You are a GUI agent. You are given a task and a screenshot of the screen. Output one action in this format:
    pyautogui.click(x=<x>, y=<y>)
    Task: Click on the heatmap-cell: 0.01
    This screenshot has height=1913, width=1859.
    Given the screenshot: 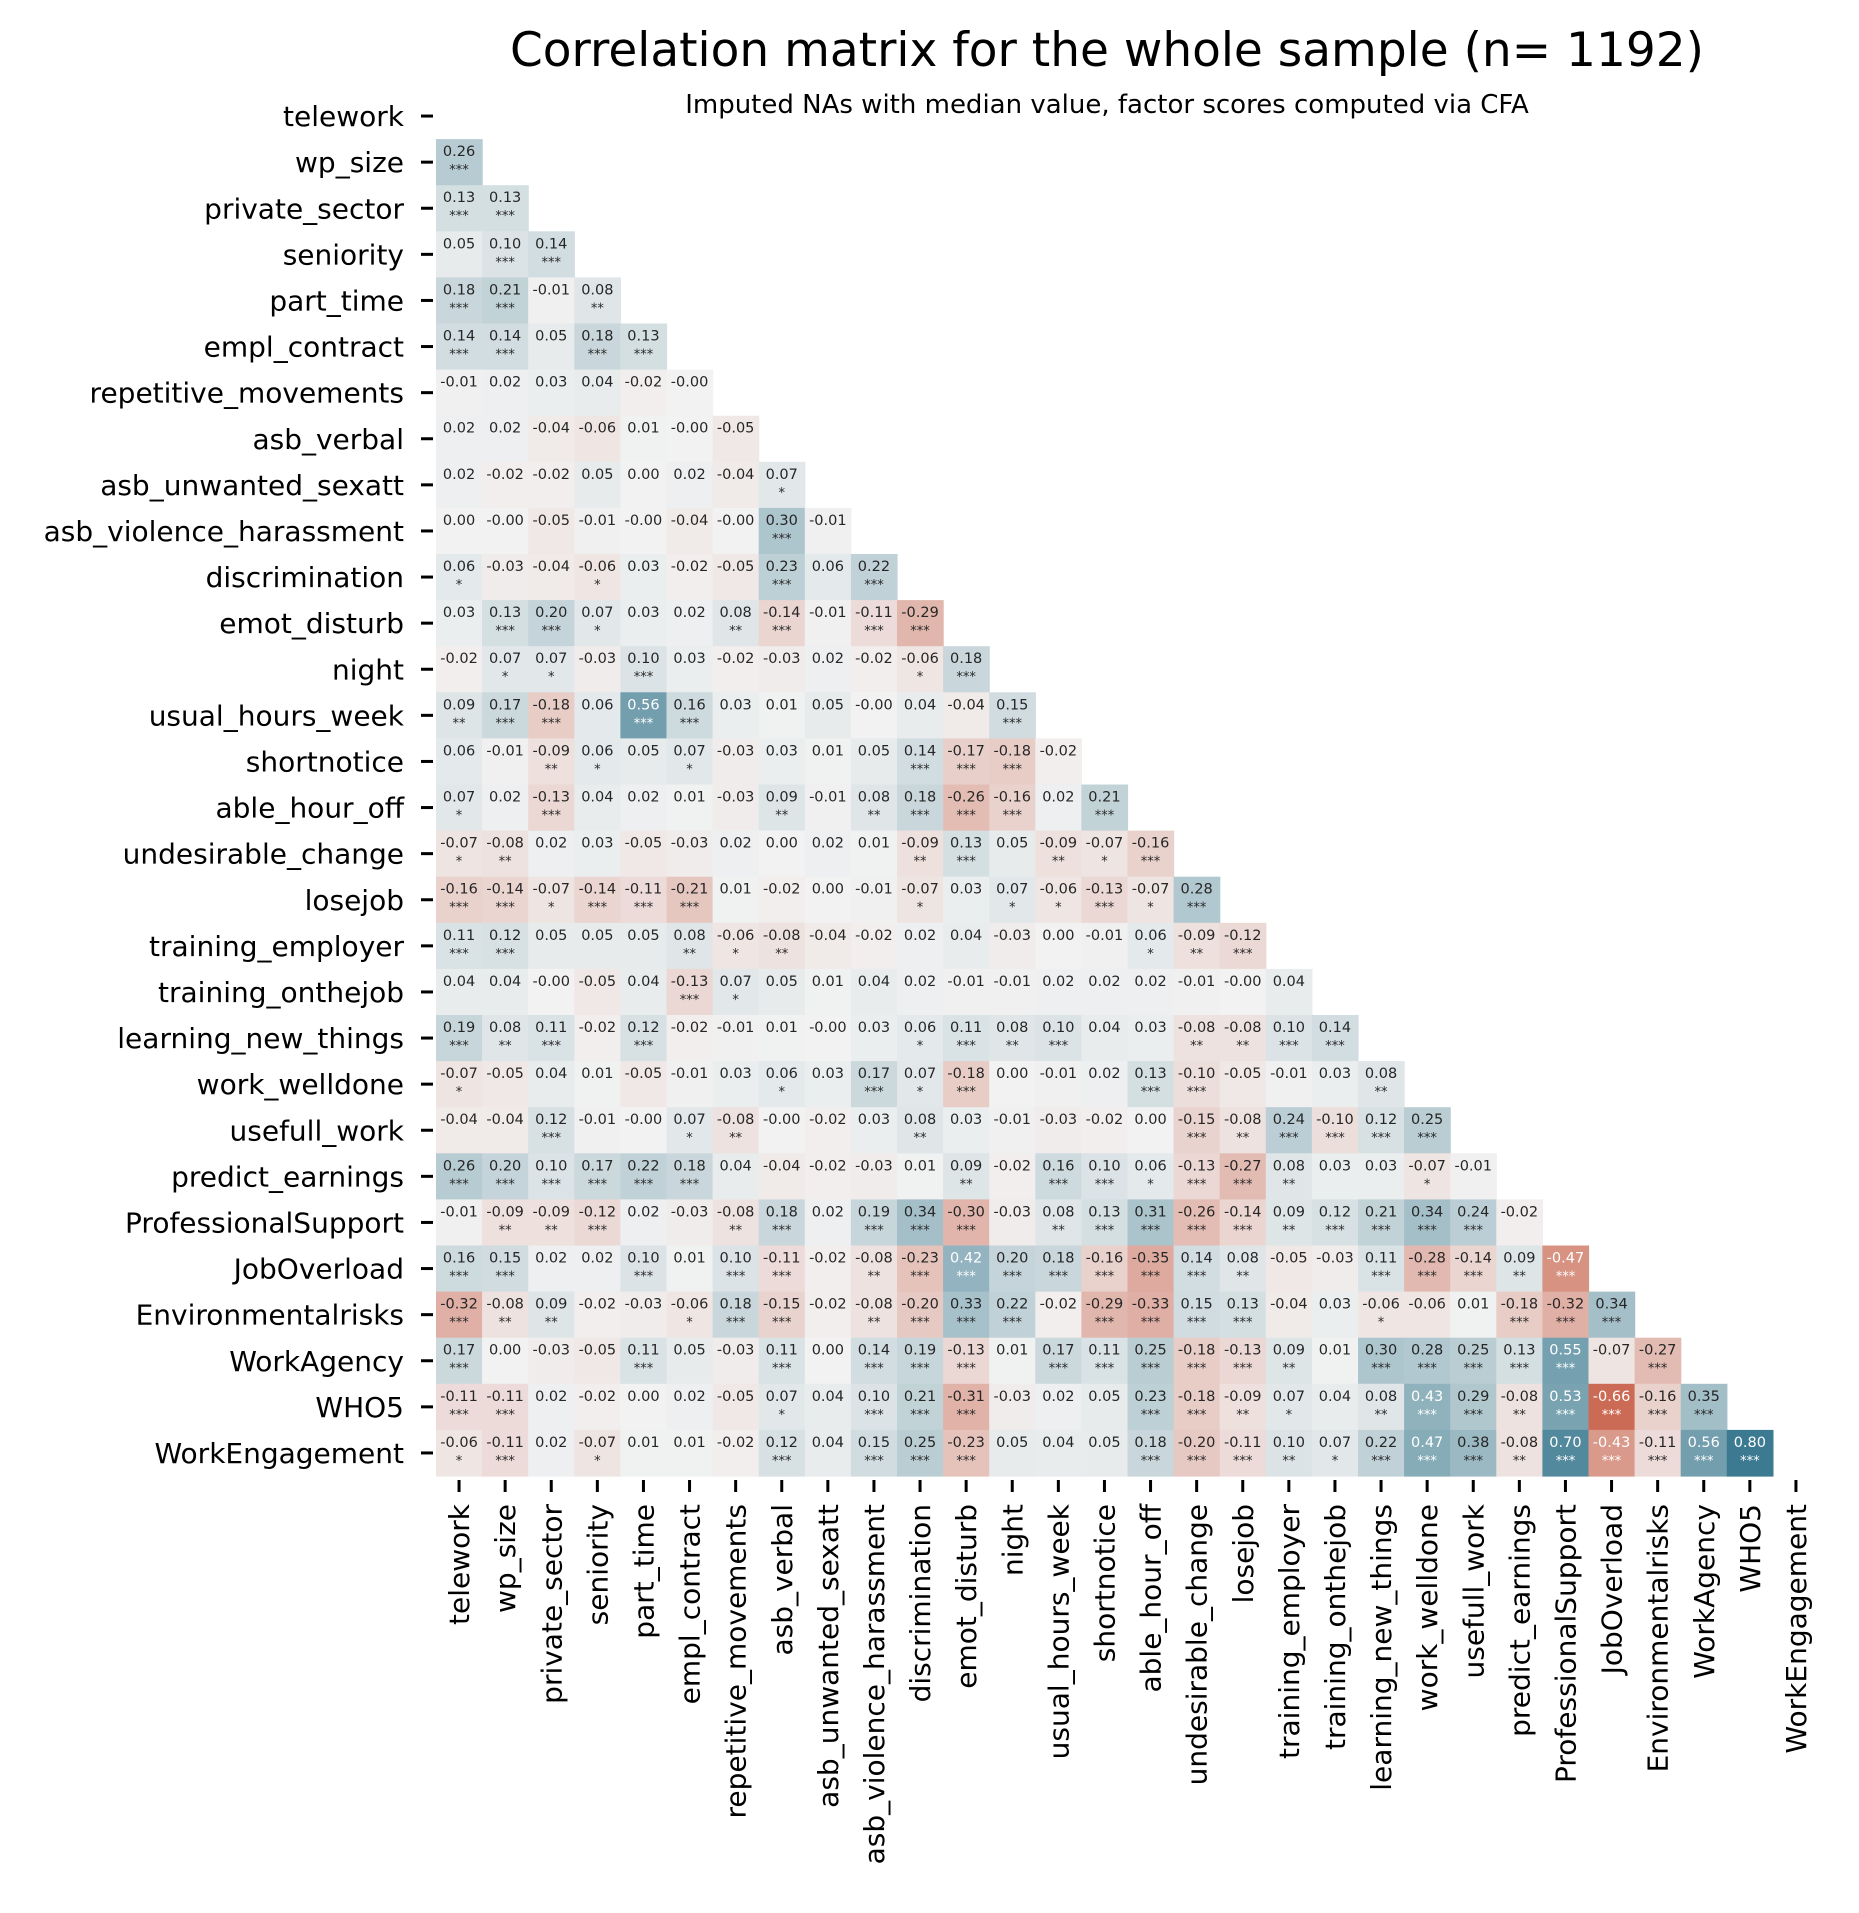 What is the action you would take?
    pyautogui.click(x=644, y=1453)
    